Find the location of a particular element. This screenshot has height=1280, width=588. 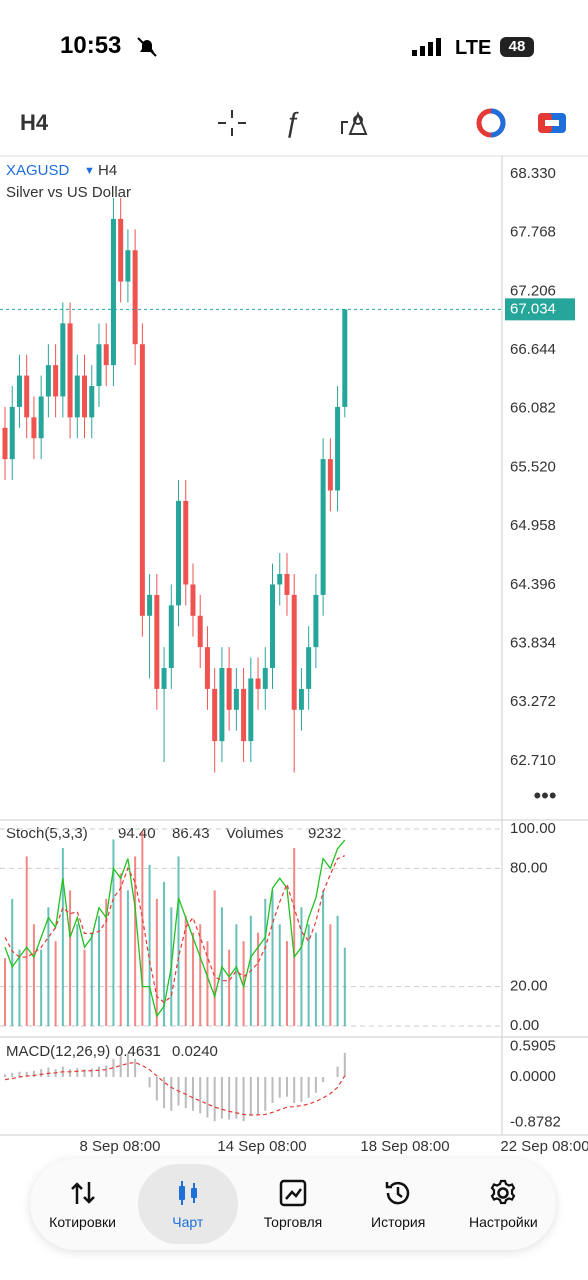

timeframe-button: H4 is located at coordinates (34, 122).